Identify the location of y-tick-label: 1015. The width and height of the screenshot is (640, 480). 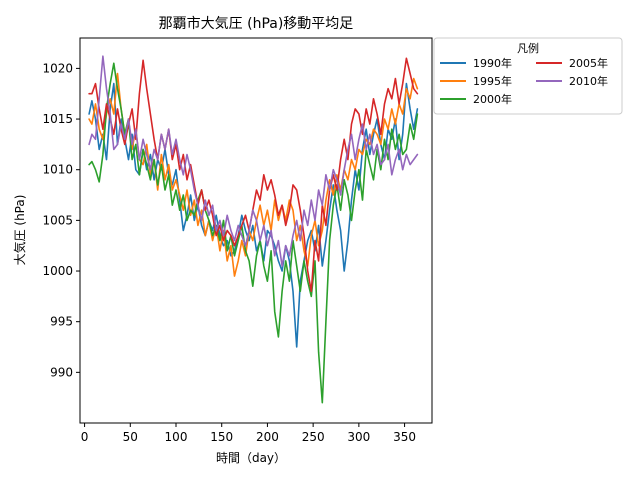
(57, 119).